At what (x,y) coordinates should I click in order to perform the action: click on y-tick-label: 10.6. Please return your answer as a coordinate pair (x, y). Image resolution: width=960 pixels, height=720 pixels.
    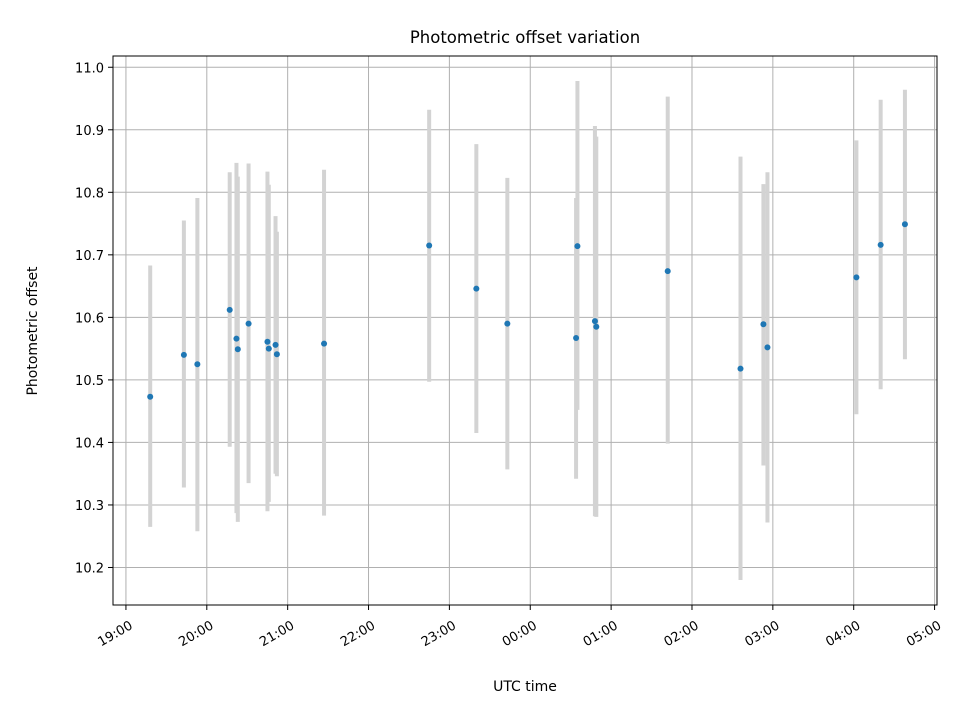
    Looking at the image, I should click on (89, 318).